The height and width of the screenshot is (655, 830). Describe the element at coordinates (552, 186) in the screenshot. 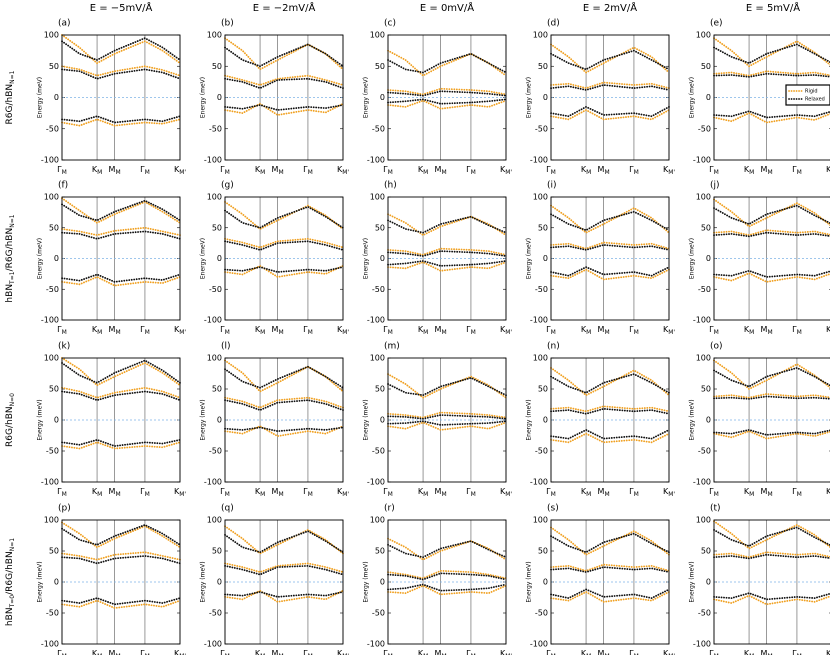

I see `panel-label: (i)` at that location.